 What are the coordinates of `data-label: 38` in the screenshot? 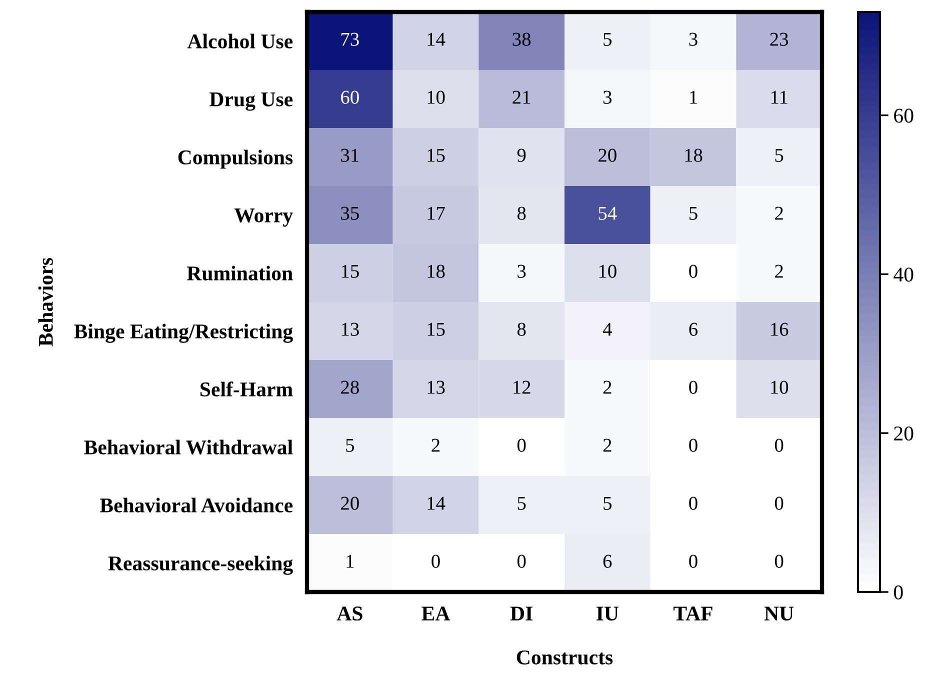 It's located at (521, 39).